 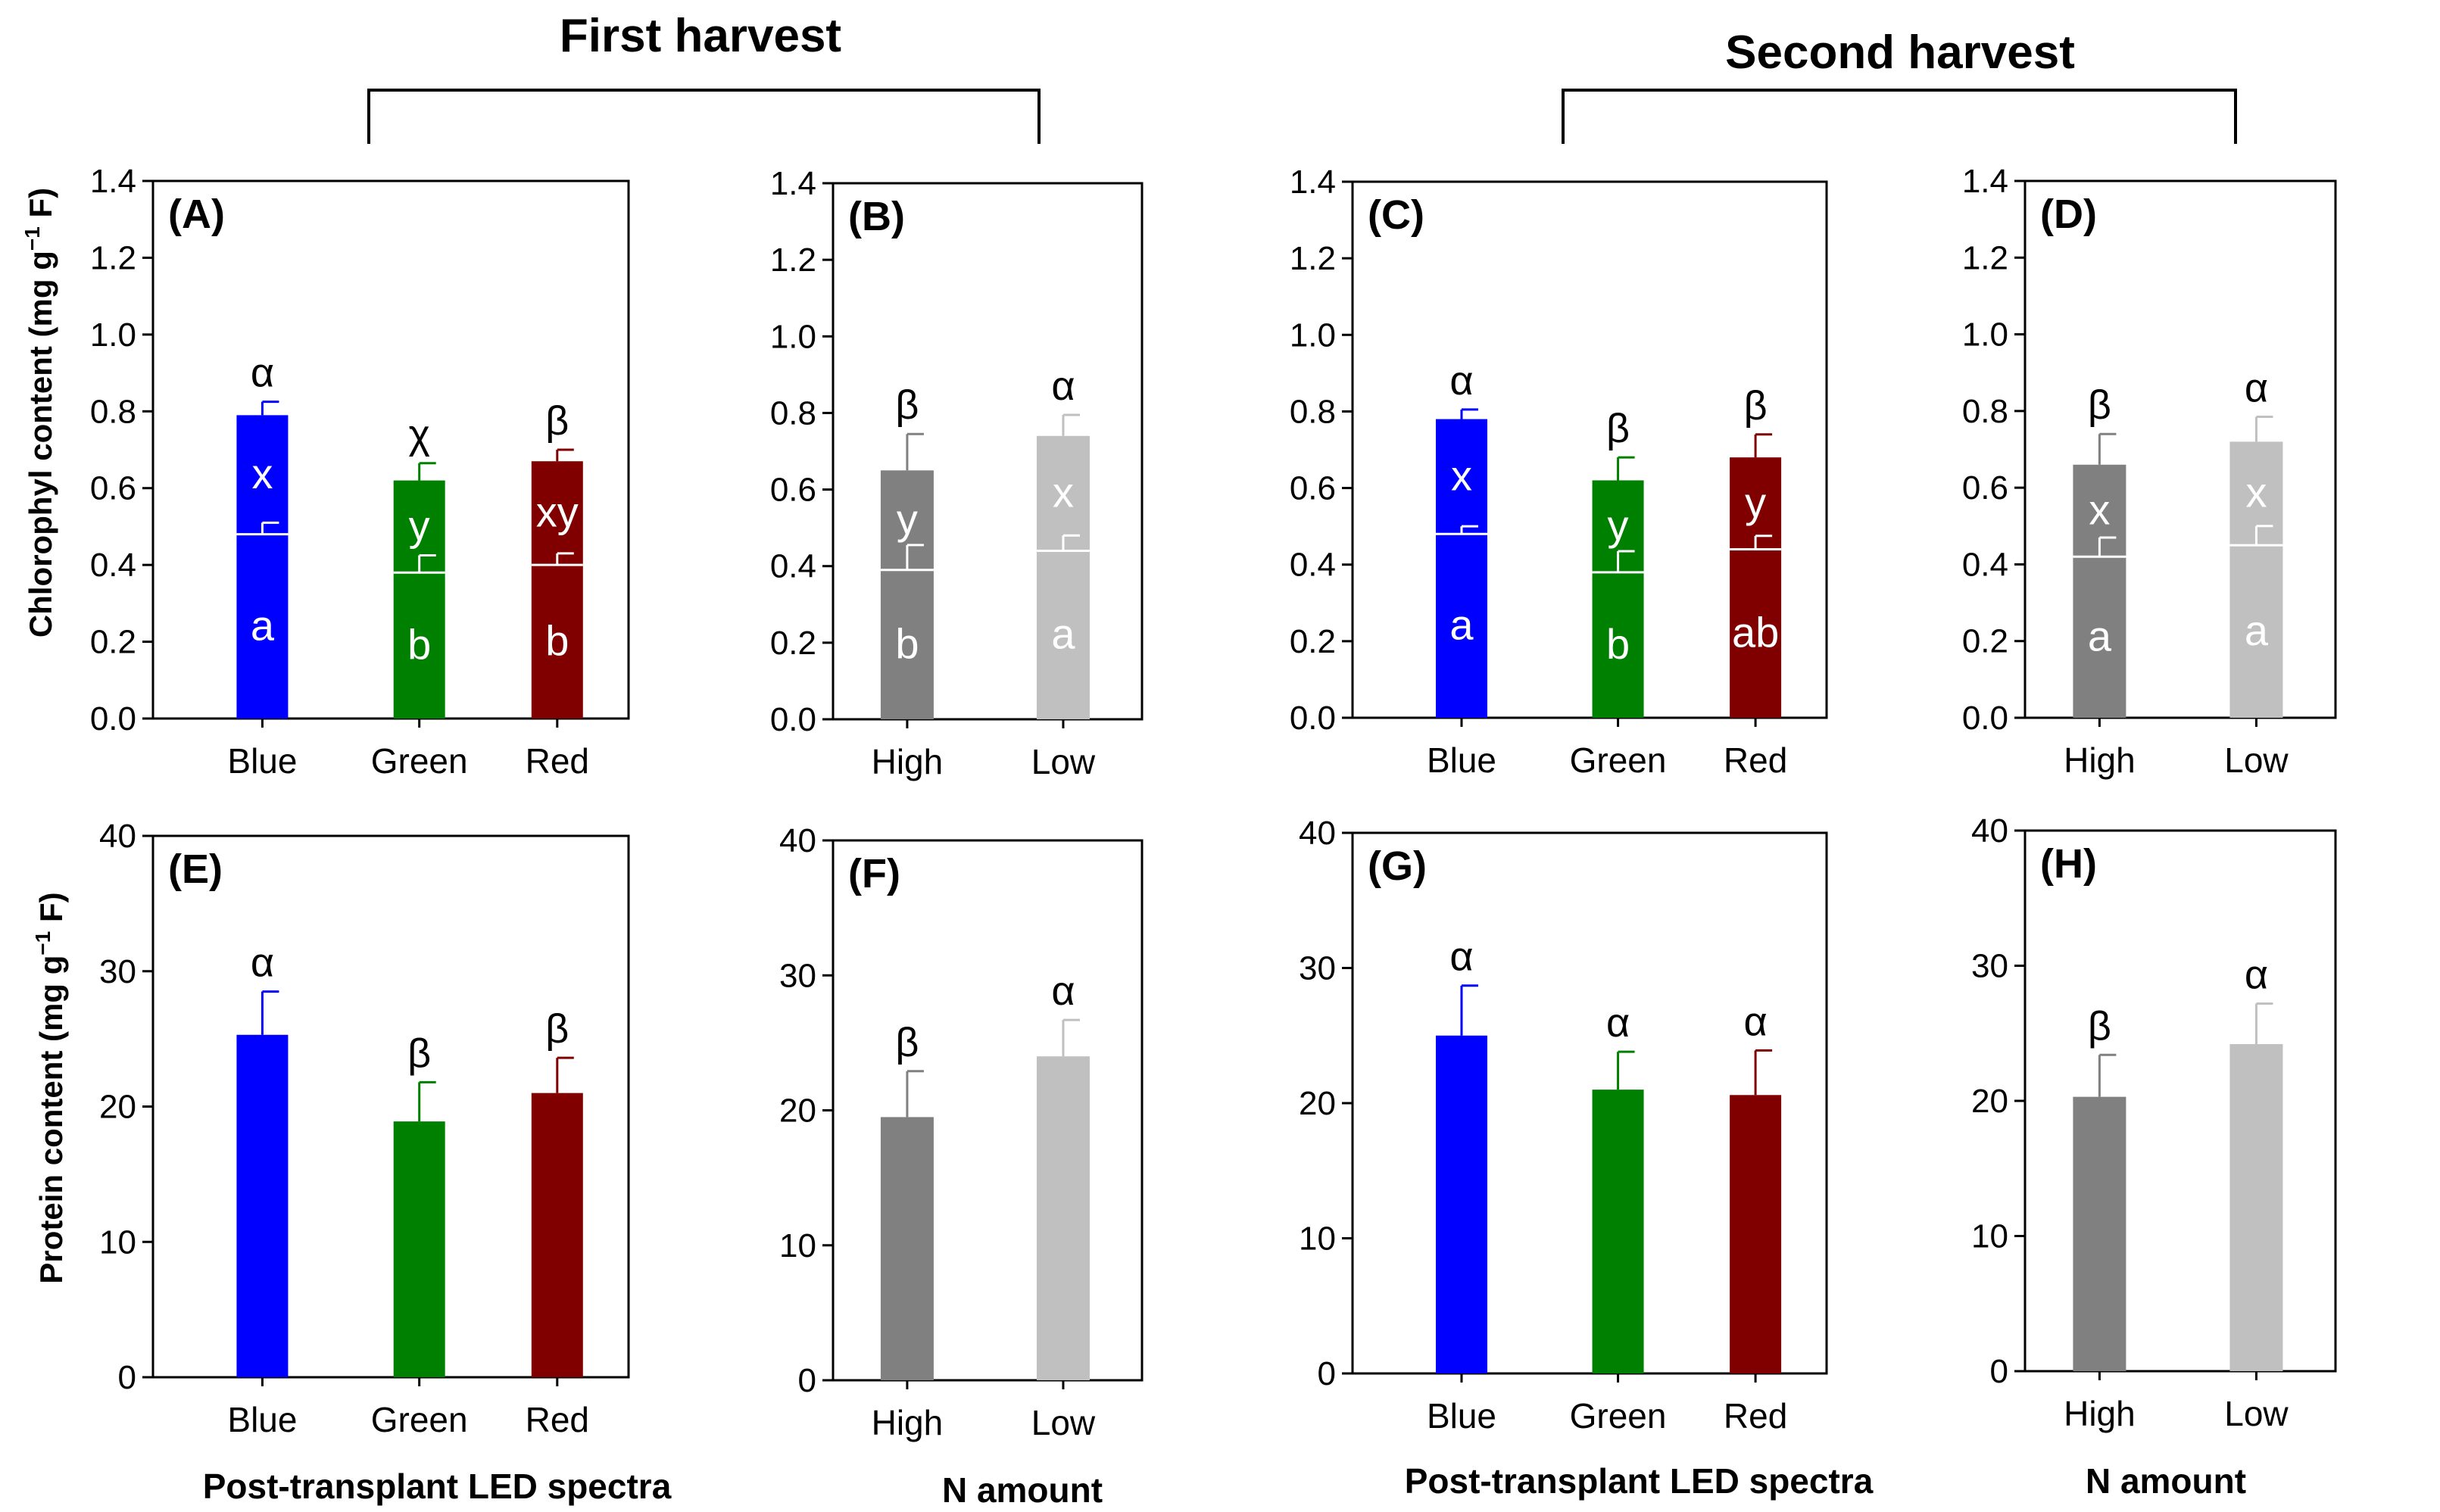 I want to click on panel-label: (G), so click(x=1397, y=866).